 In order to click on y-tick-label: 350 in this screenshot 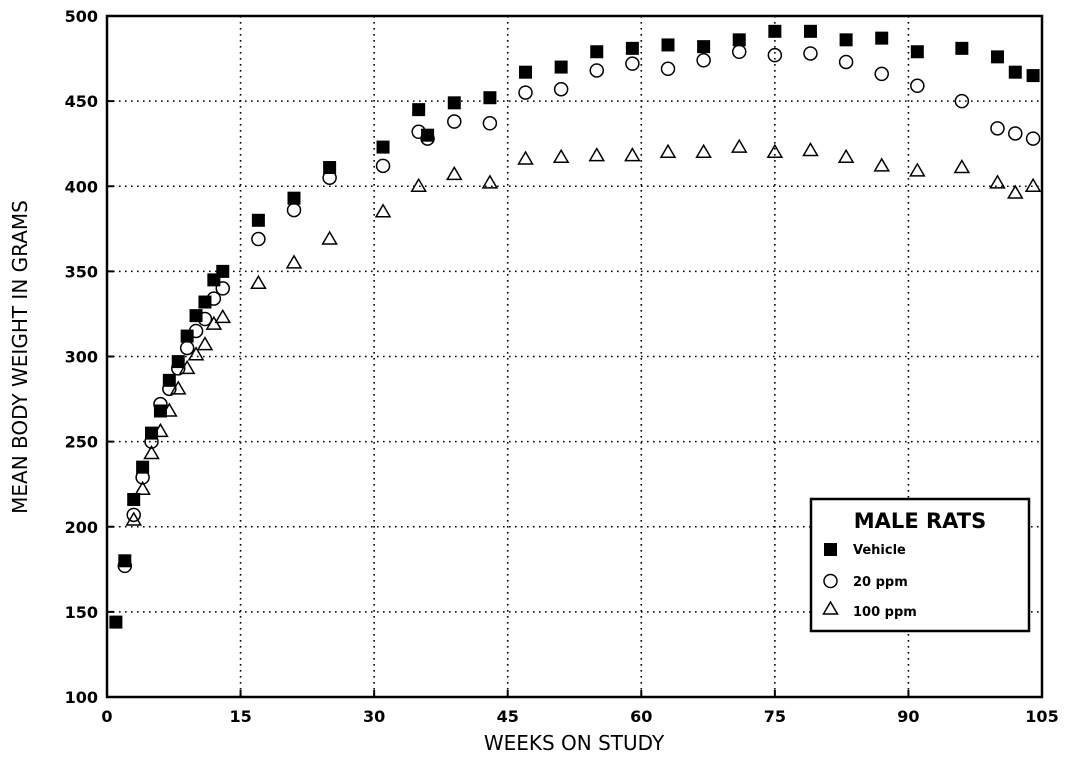, I will do `click(81, 271)`.